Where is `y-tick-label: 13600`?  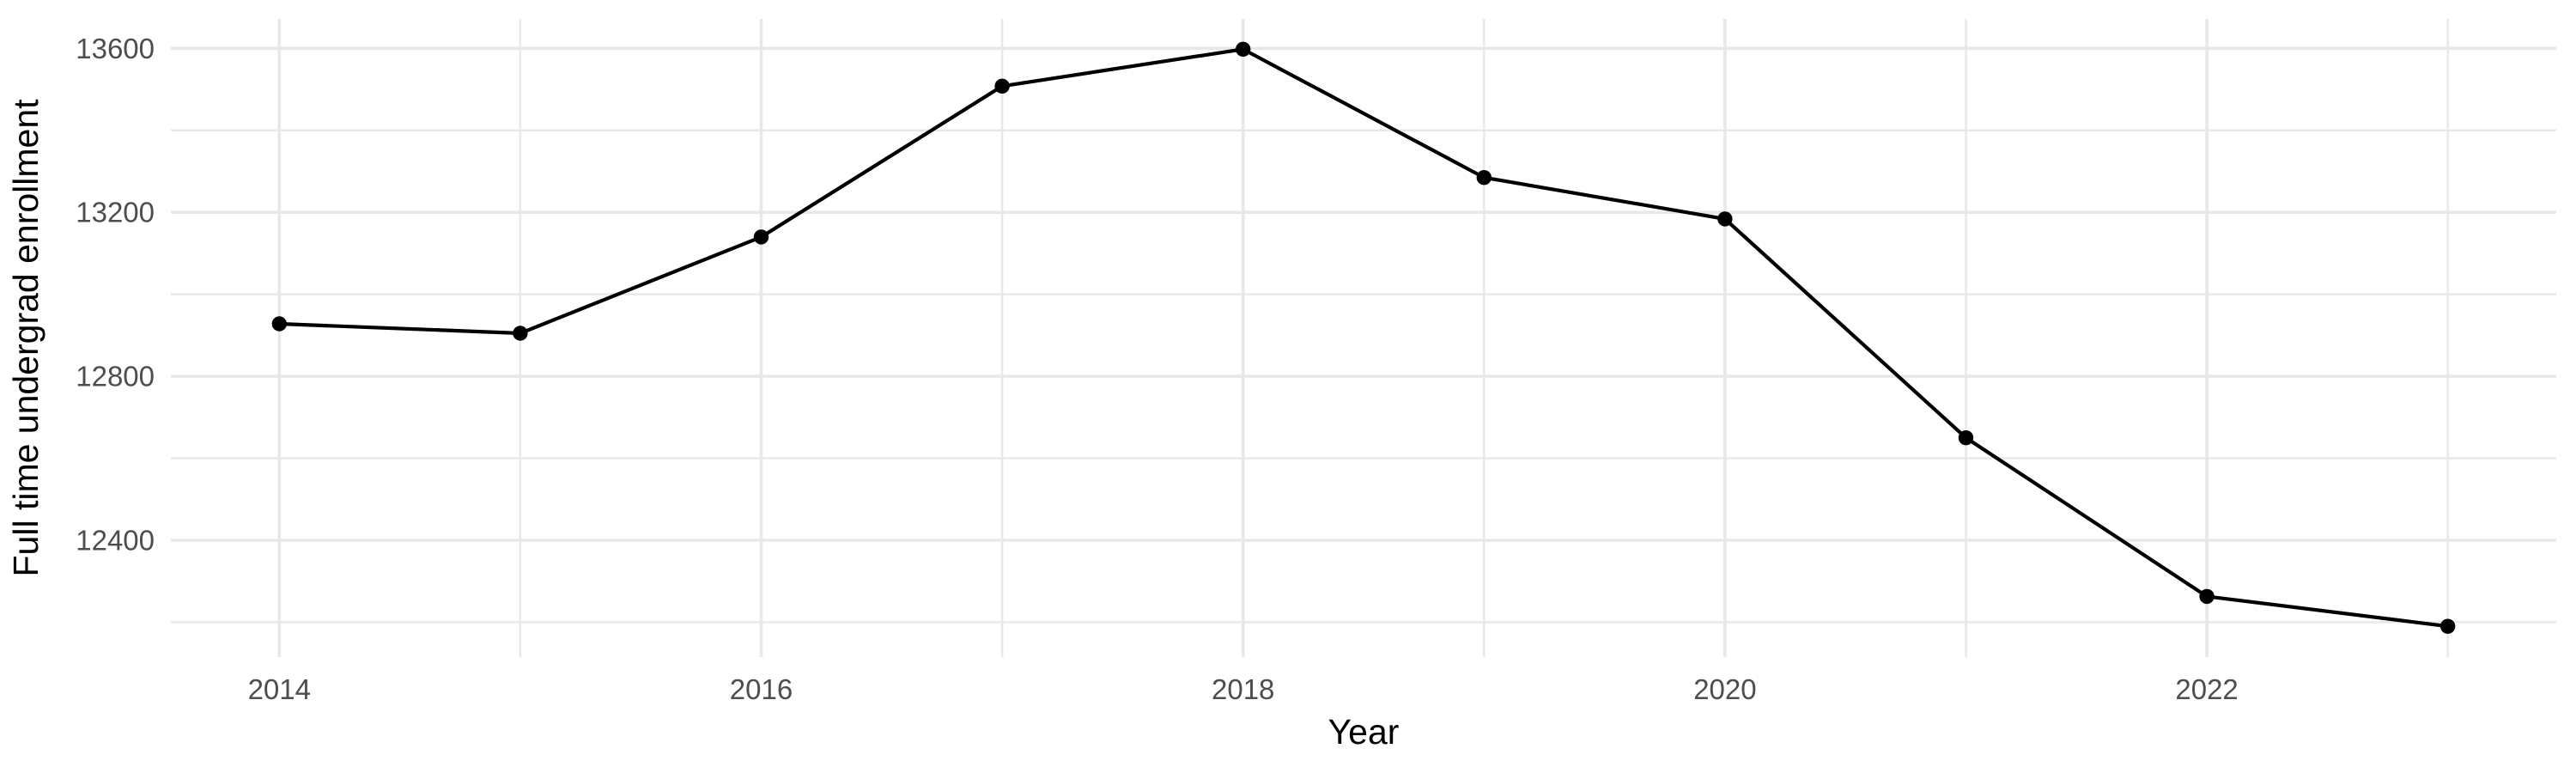
y-tick-label: 13600 is located at coordinates (116, 48).